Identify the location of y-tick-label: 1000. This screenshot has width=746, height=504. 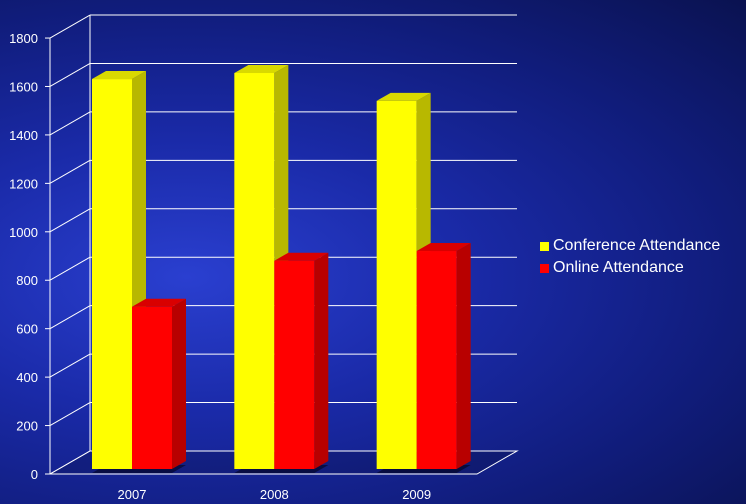
(23, 232).